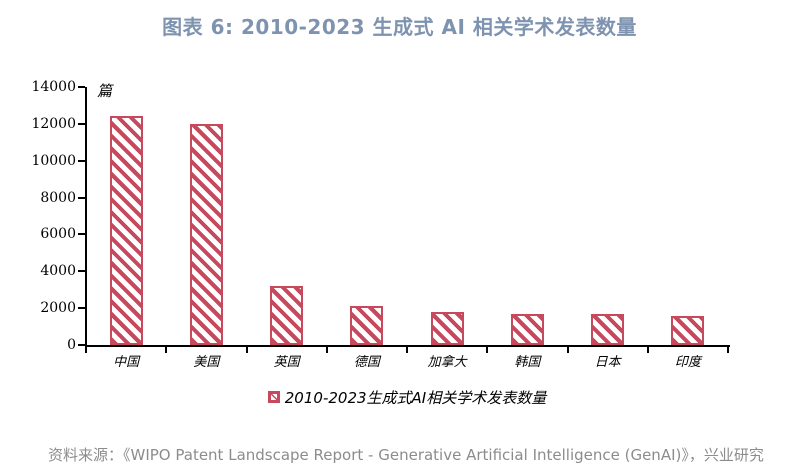 Image resolution: width=799 pixels, height=474 pixels. I want to click on x-axis-label: 美国, so click(206, 362).